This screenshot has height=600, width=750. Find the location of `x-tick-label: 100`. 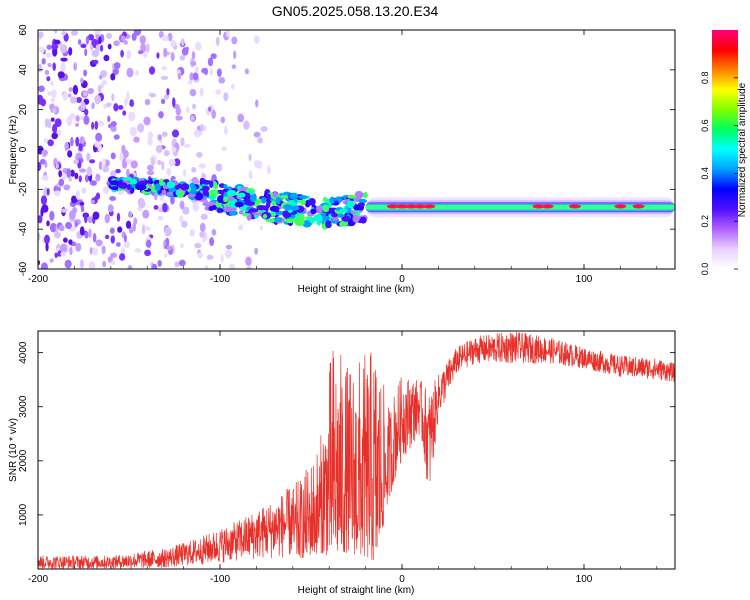

x-tick-label: 100 is located at coordinates (584, 279).